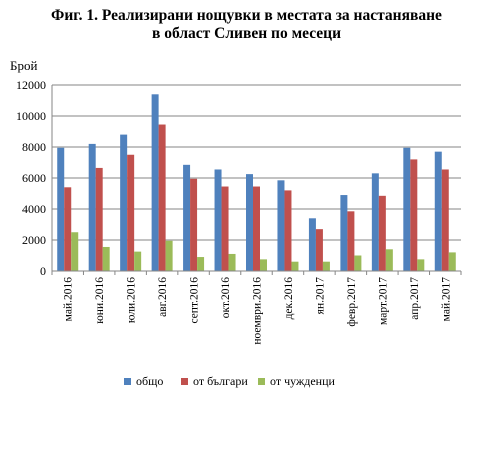  Describe the element at coordinates (100, 300) in the screenshot. I see `x-category-label: юни.2016` at that location.